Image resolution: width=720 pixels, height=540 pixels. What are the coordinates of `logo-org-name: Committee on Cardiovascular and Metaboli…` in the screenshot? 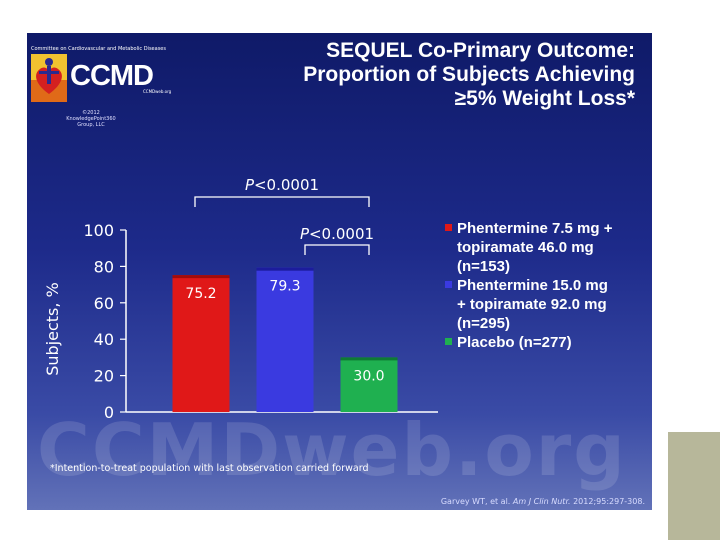 It's located at (98, 49).